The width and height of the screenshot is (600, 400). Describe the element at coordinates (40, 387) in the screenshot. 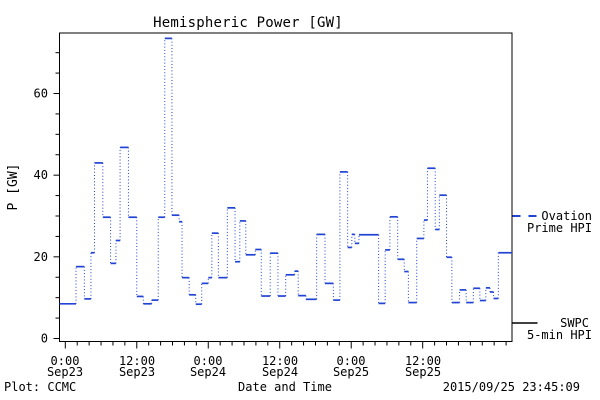

I see `plot-credit: Plot: CCMC` at that location.